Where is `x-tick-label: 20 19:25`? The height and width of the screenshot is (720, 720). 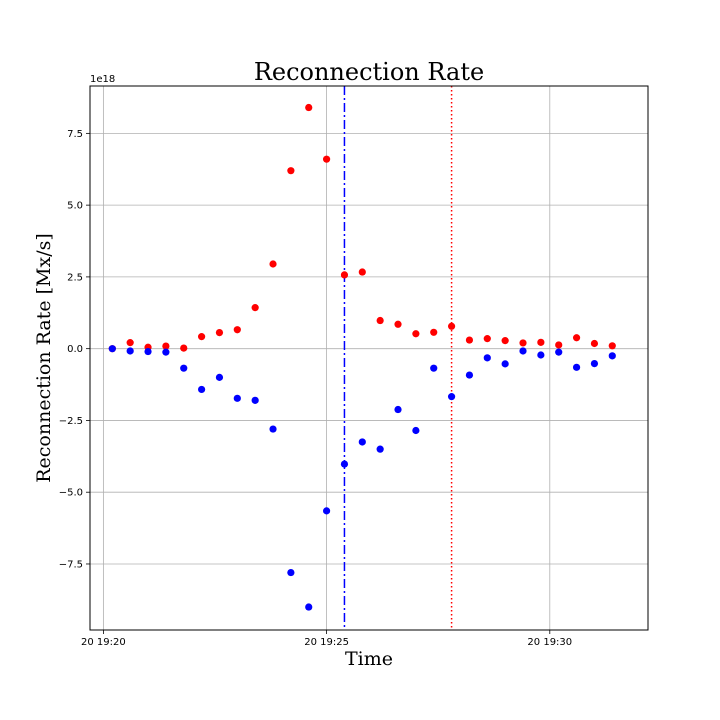 x-tick-label: 20 19:25 is located at coordinates (326, 642).